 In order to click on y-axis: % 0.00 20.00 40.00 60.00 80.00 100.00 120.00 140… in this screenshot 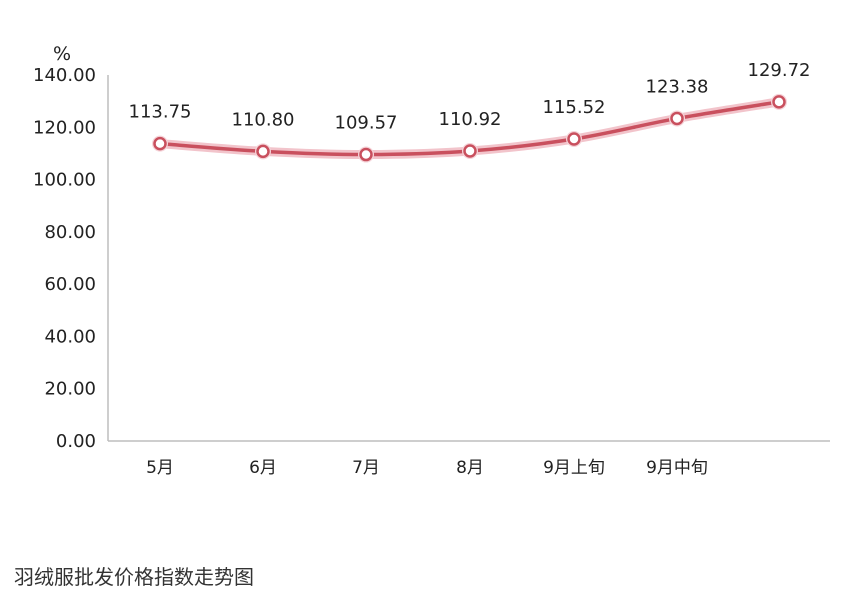, I will do `click(71, 247)`.